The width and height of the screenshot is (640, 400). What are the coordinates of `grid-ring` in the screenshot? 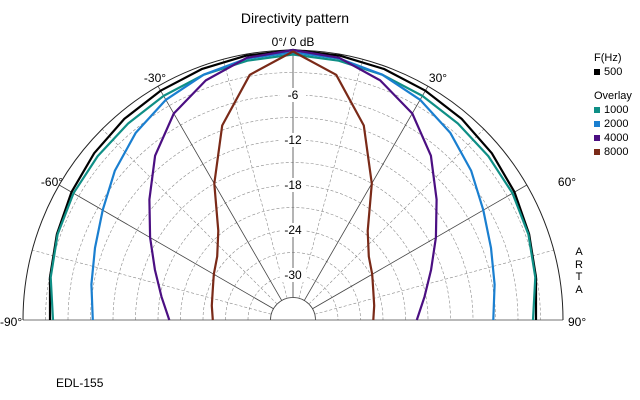 It's located at (293, 309).